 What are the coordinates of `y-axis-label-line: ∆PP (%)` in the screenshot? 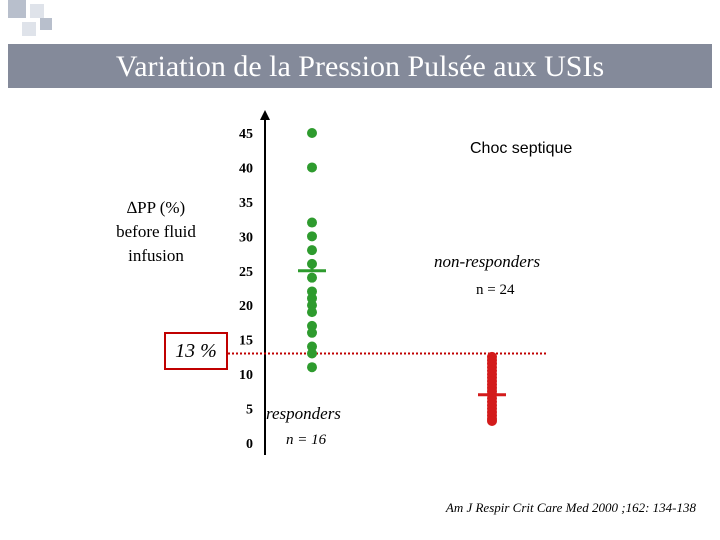 It's located at (156, 207).